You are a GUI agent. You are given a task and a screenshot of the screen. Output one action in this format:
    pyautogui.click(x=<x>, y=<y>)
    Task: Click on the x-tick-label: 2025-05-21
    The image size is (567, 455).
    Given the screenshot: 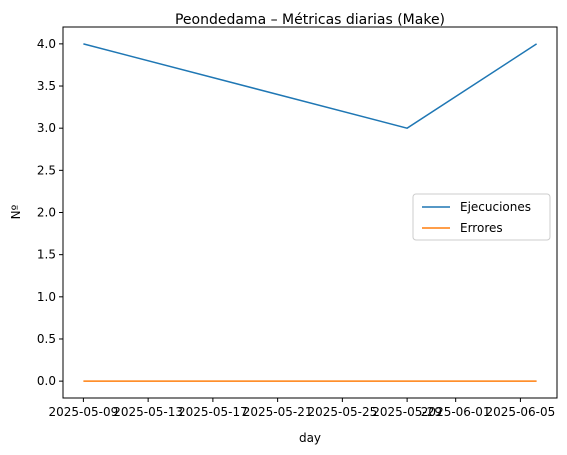 What is the action you would take?
    pyautogui.click(x=278, y=412)
    